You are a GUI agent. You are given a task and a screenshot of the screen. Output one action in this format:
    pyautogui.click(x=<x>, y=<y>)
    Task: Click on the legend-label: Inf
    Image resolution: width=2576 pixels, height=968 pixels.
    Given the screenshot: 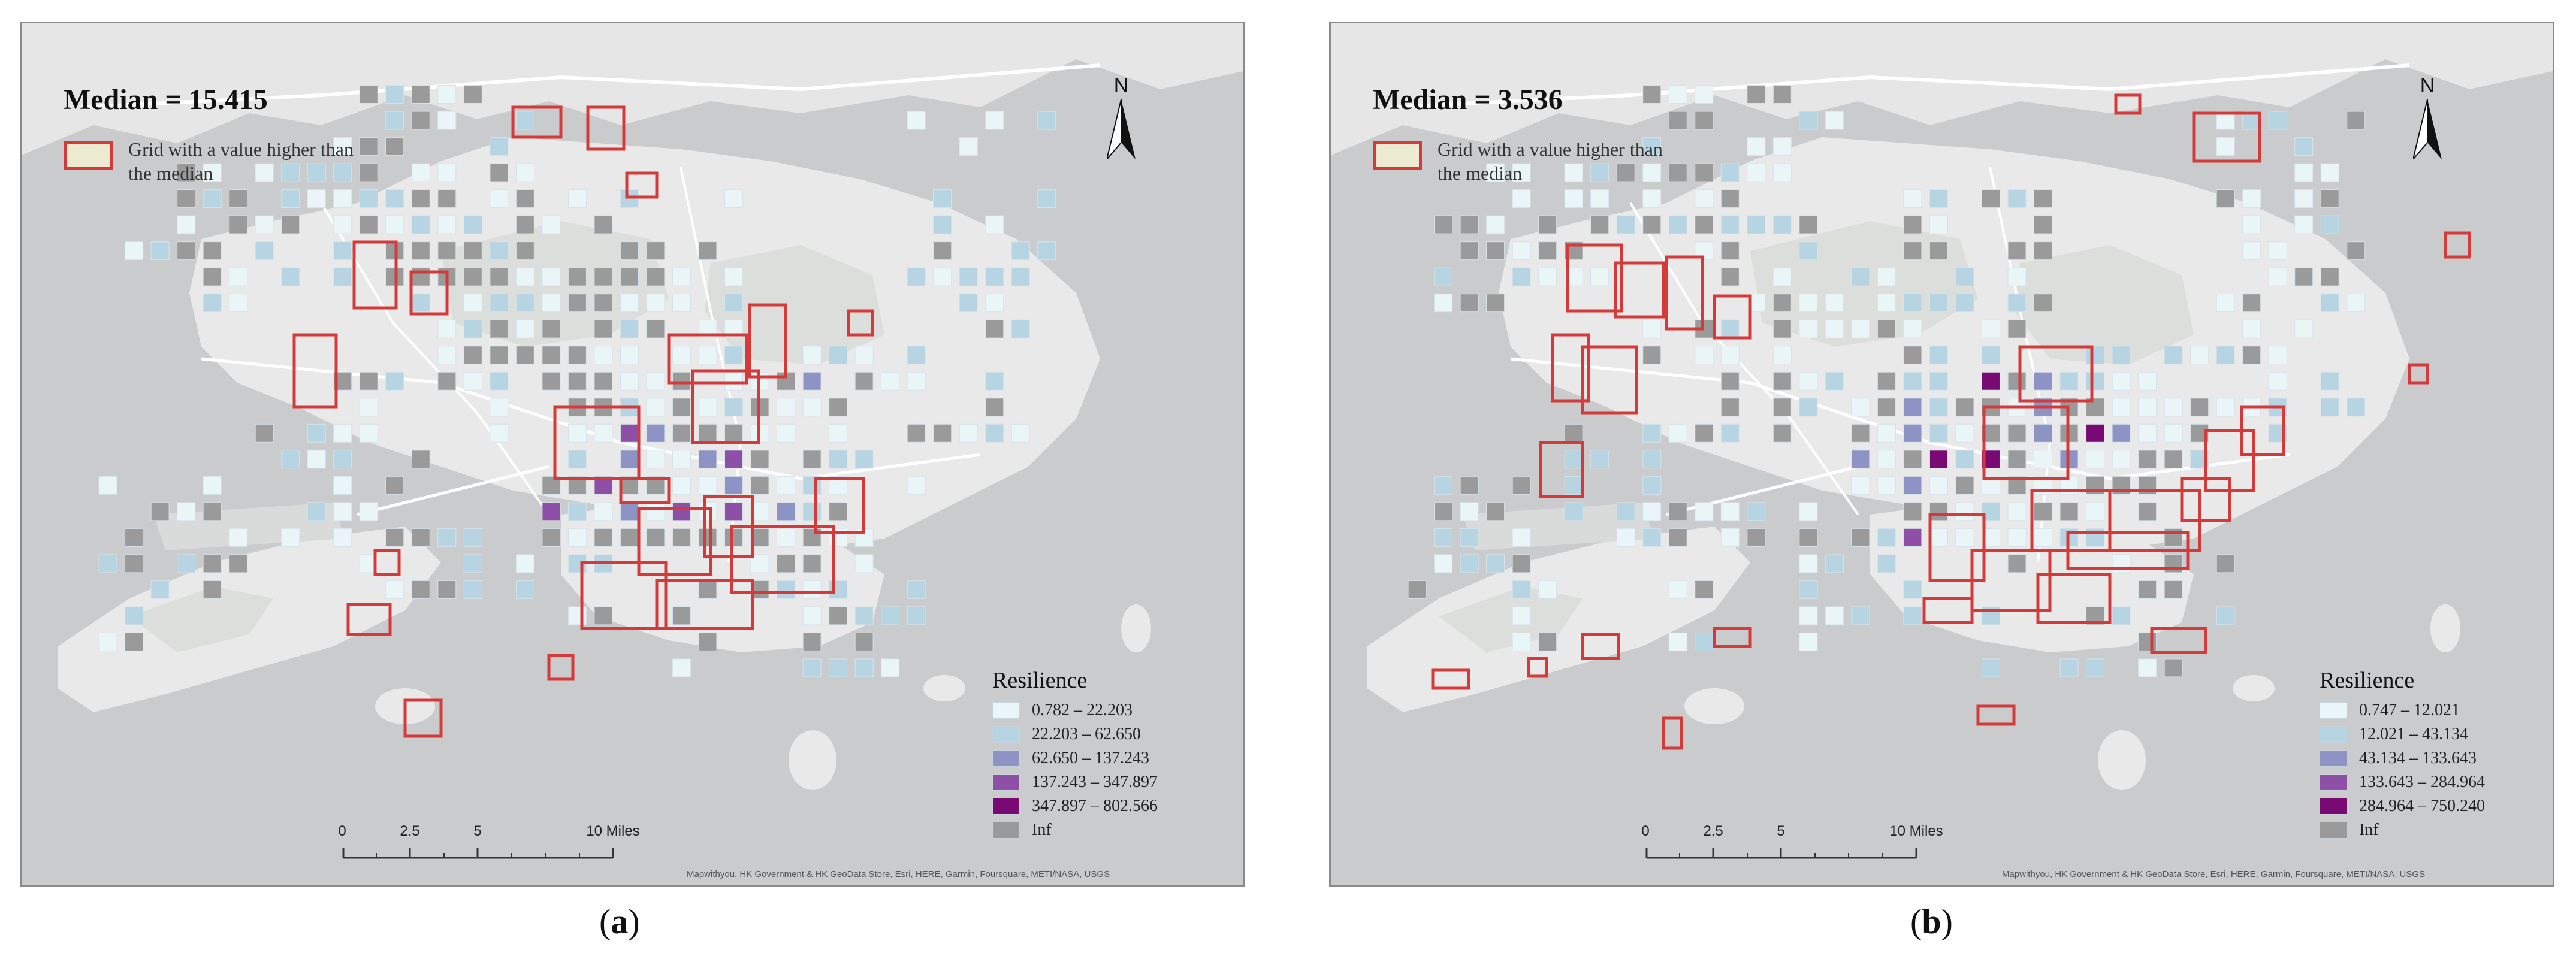 What is the action you would take?
    pyautogui.click(x=1042, y=830)
    